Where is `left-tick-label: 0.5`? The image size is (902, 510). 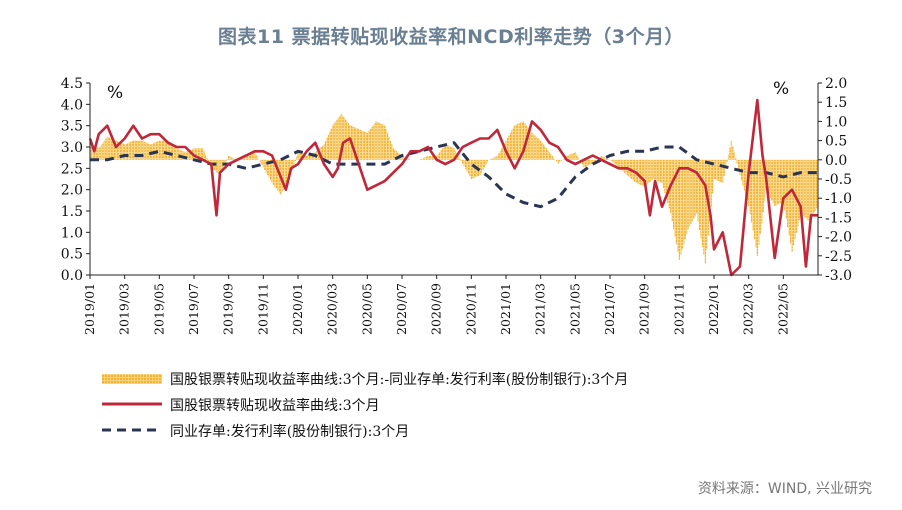 left-tick-label: 0.5 is located at coordinates (72, 255).